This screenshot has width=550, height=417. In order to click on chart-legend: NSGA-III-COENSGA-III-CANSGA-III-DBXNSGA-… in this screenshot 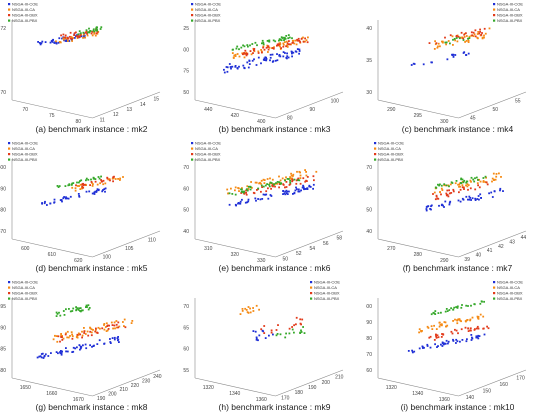, I will do `click(206, 12)`.